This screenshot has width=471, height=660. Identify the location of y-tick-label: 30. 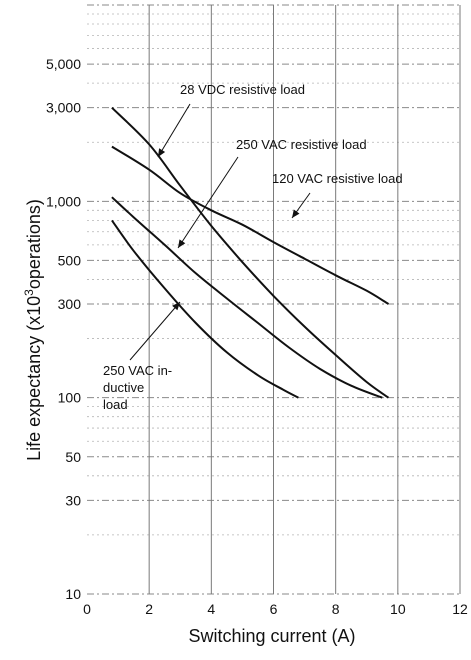
(73, 500).